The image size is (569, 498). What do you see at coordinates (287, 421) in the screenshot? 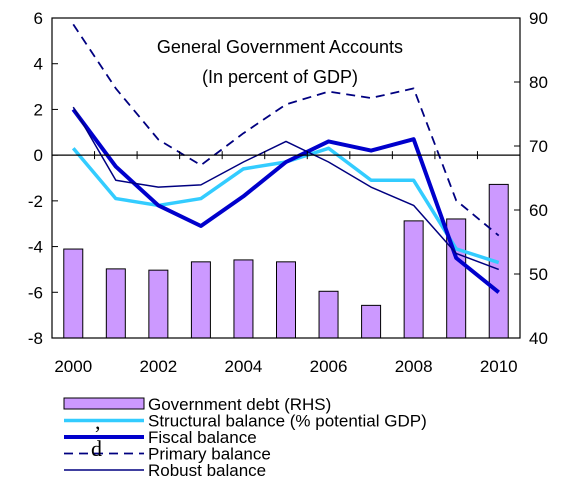
I see `legend-label-structural-balance-potential-gdp: Structural balance (% potential GDP)` at bounding box center [287, 421].